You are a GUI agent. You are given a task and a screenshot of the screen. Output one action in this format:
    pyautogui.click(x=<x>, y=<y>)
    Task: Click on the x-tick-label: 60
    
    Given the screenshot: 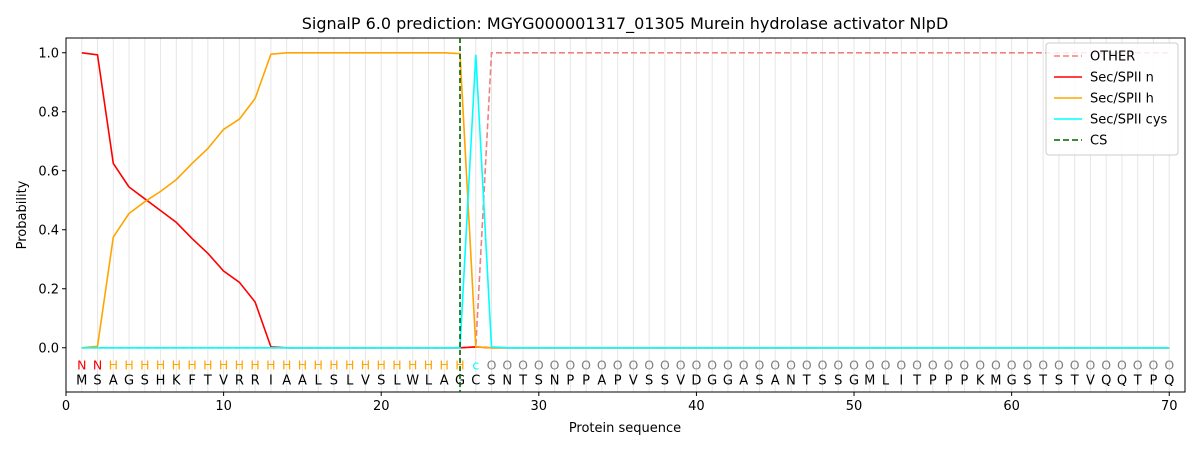 What is the action you would take?
    pyautogui.click(x=1011, y=406)
    